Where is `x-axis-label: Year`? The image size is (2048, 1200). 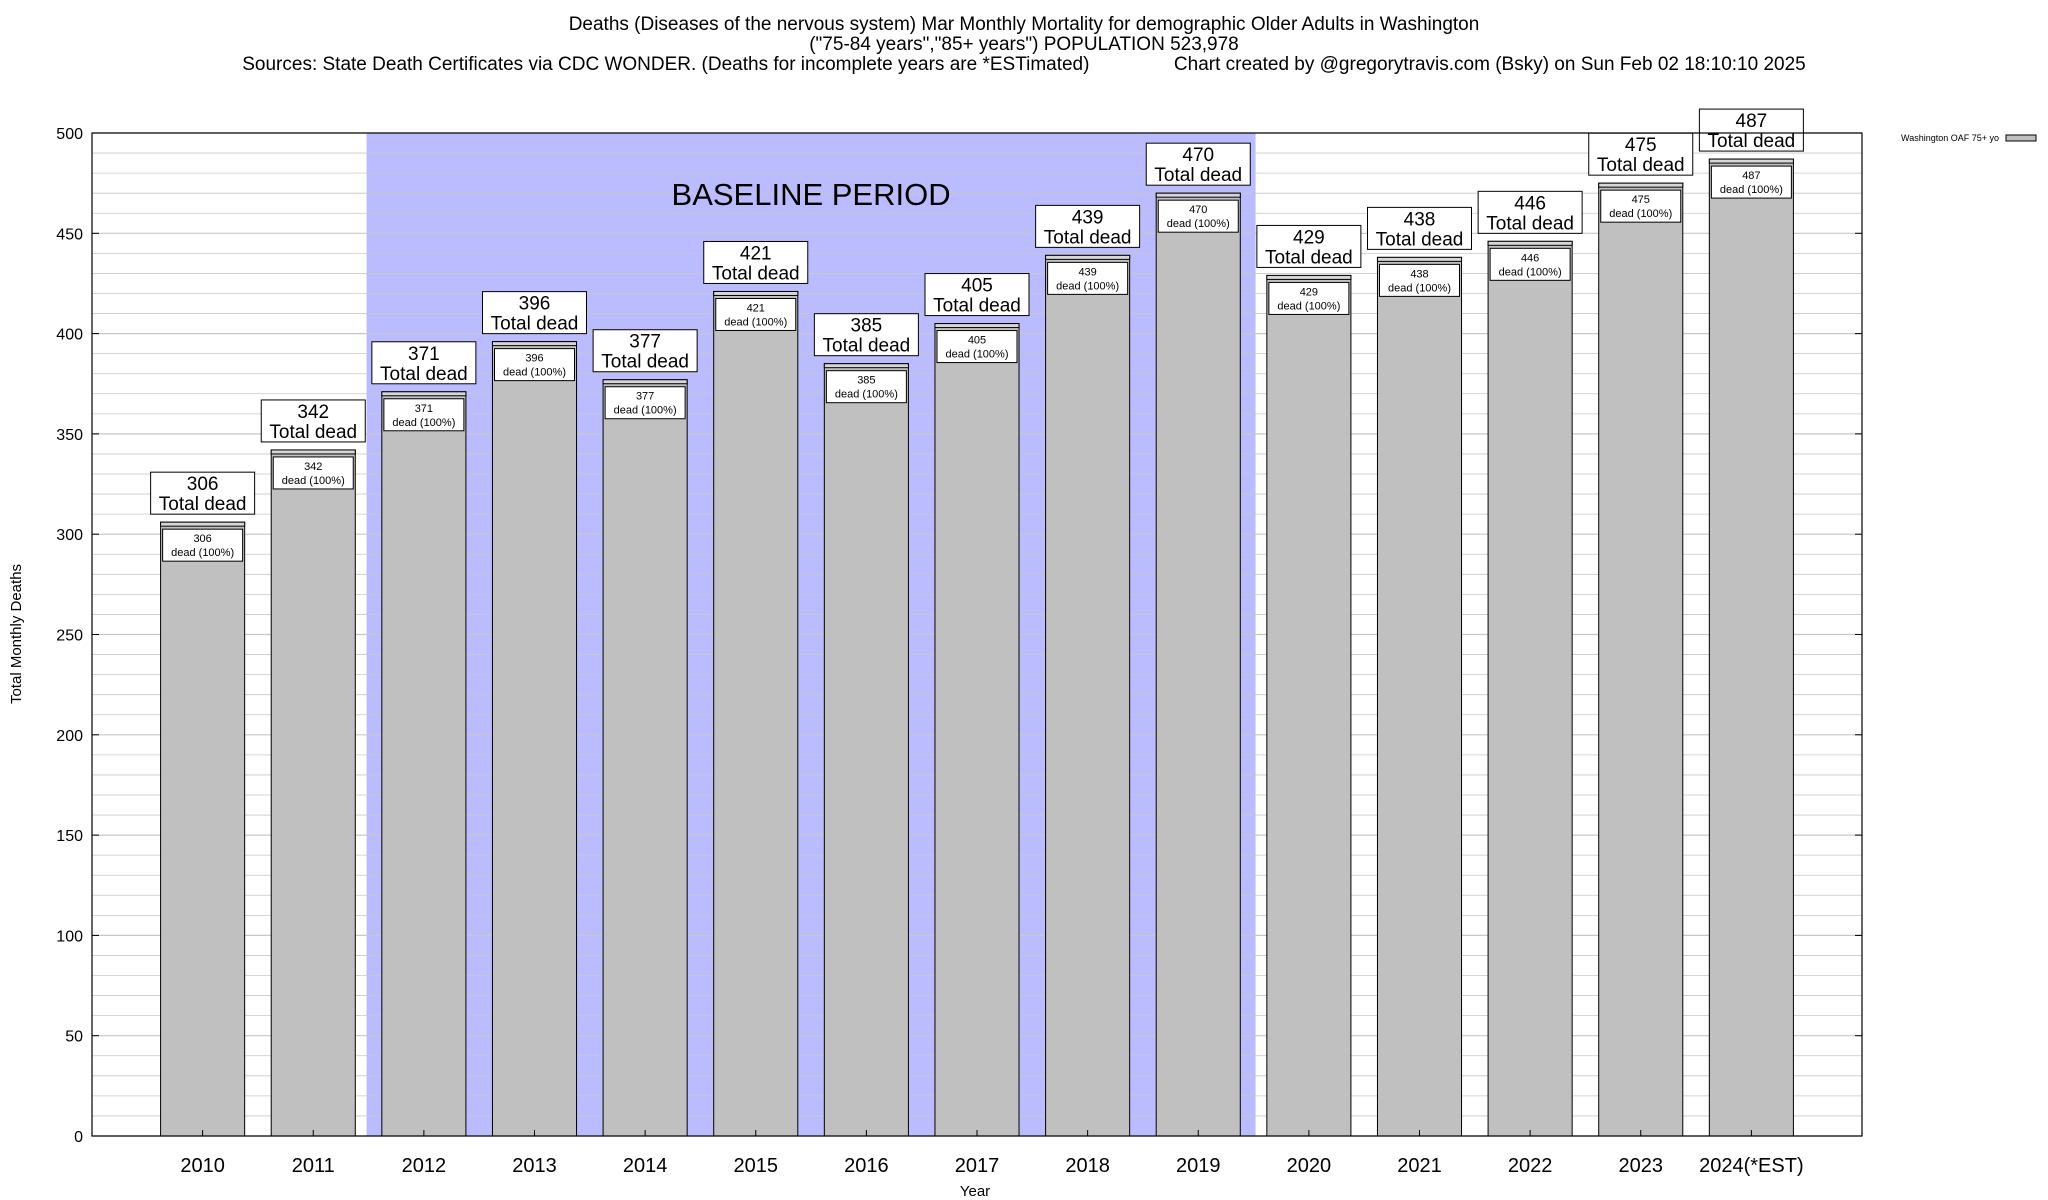 x-axis-label: Year is located at coordinates (975, 1191).